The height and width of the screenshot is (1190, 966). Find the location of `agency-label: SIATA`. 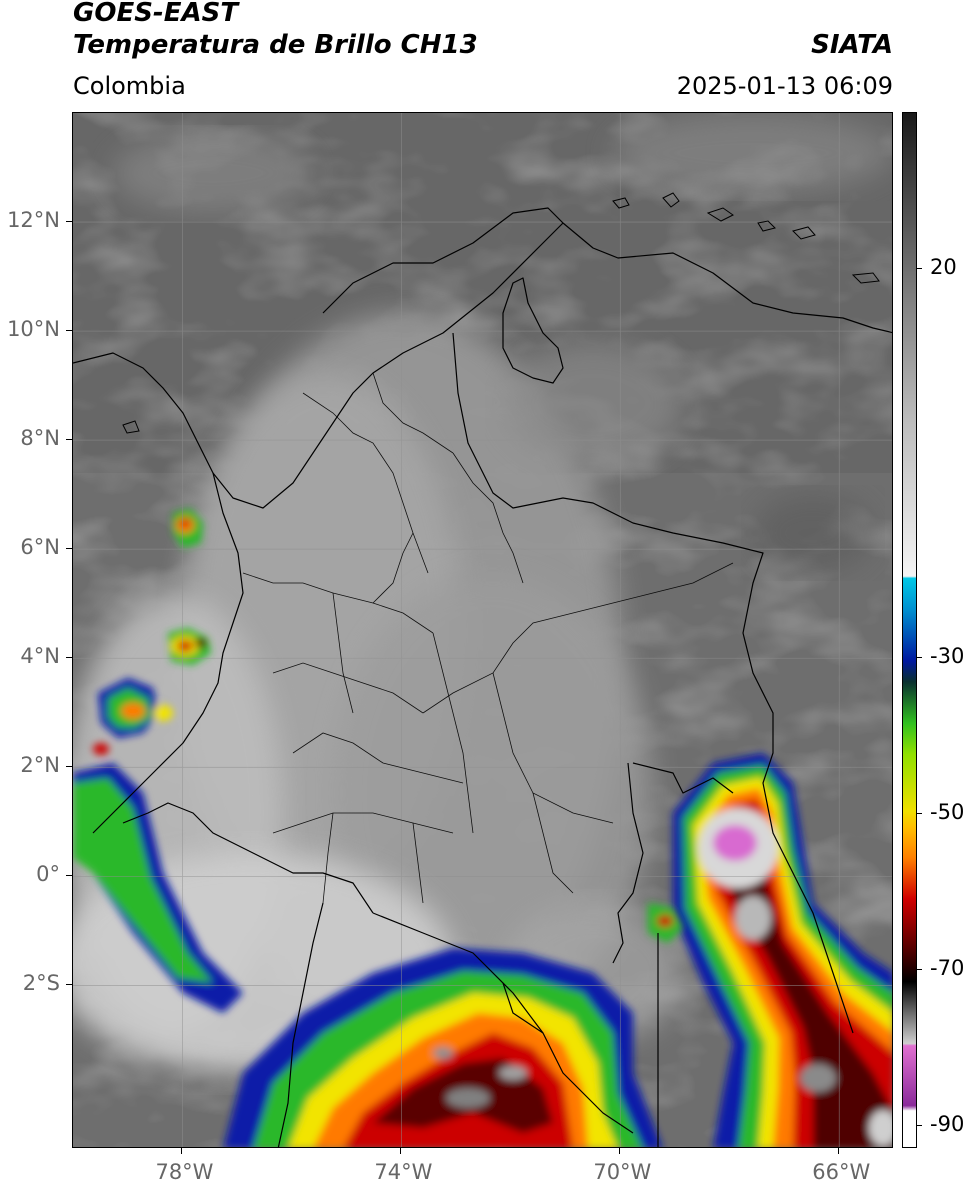

agency-label: SIATA is located at coordinates (852, 45).